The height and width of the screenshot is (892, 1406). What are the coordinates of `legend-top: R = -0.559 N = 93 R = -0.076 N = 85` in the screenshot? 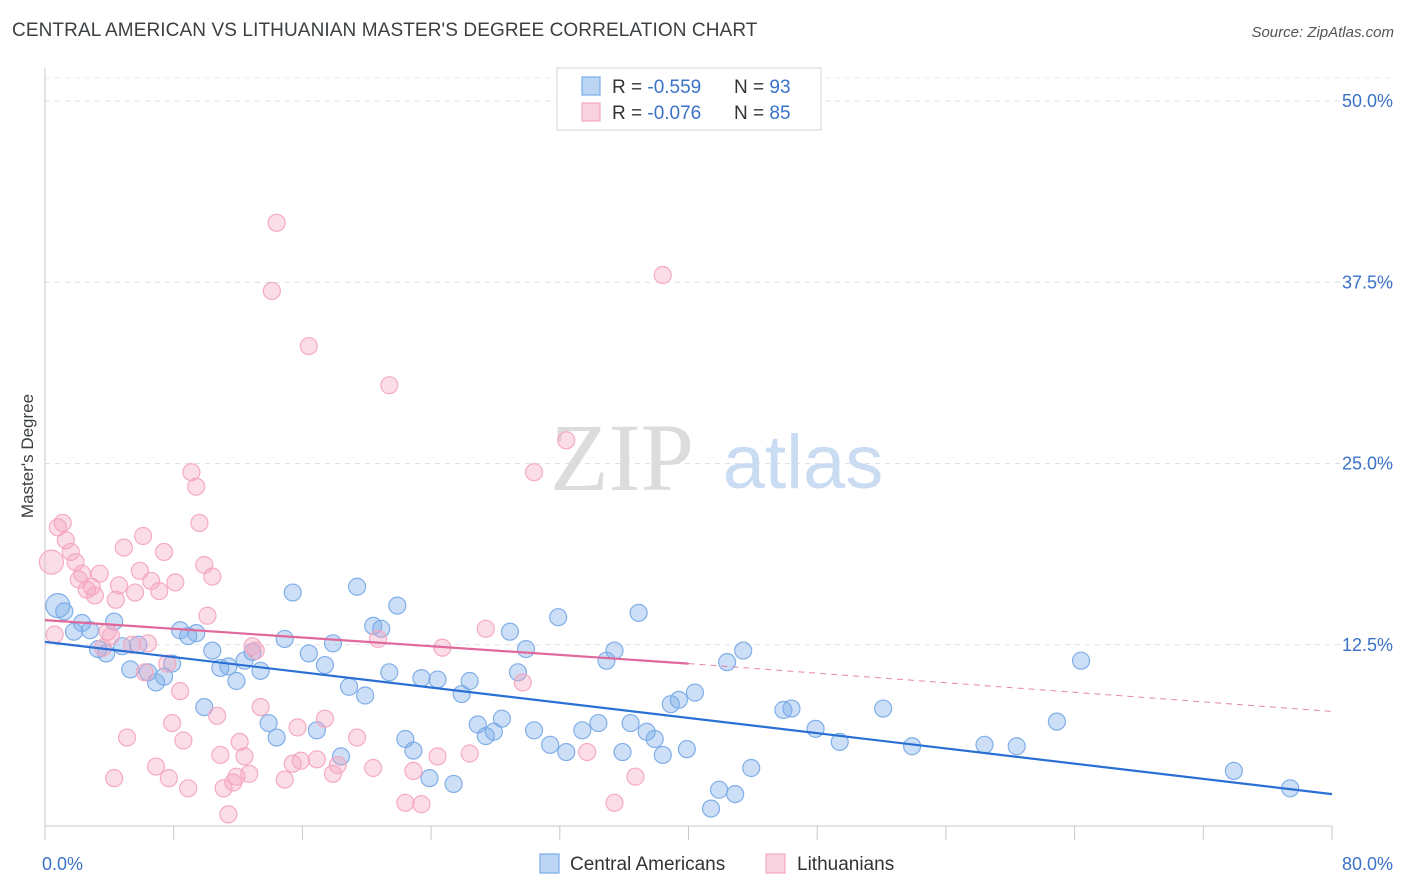 It's located at (689, 99).